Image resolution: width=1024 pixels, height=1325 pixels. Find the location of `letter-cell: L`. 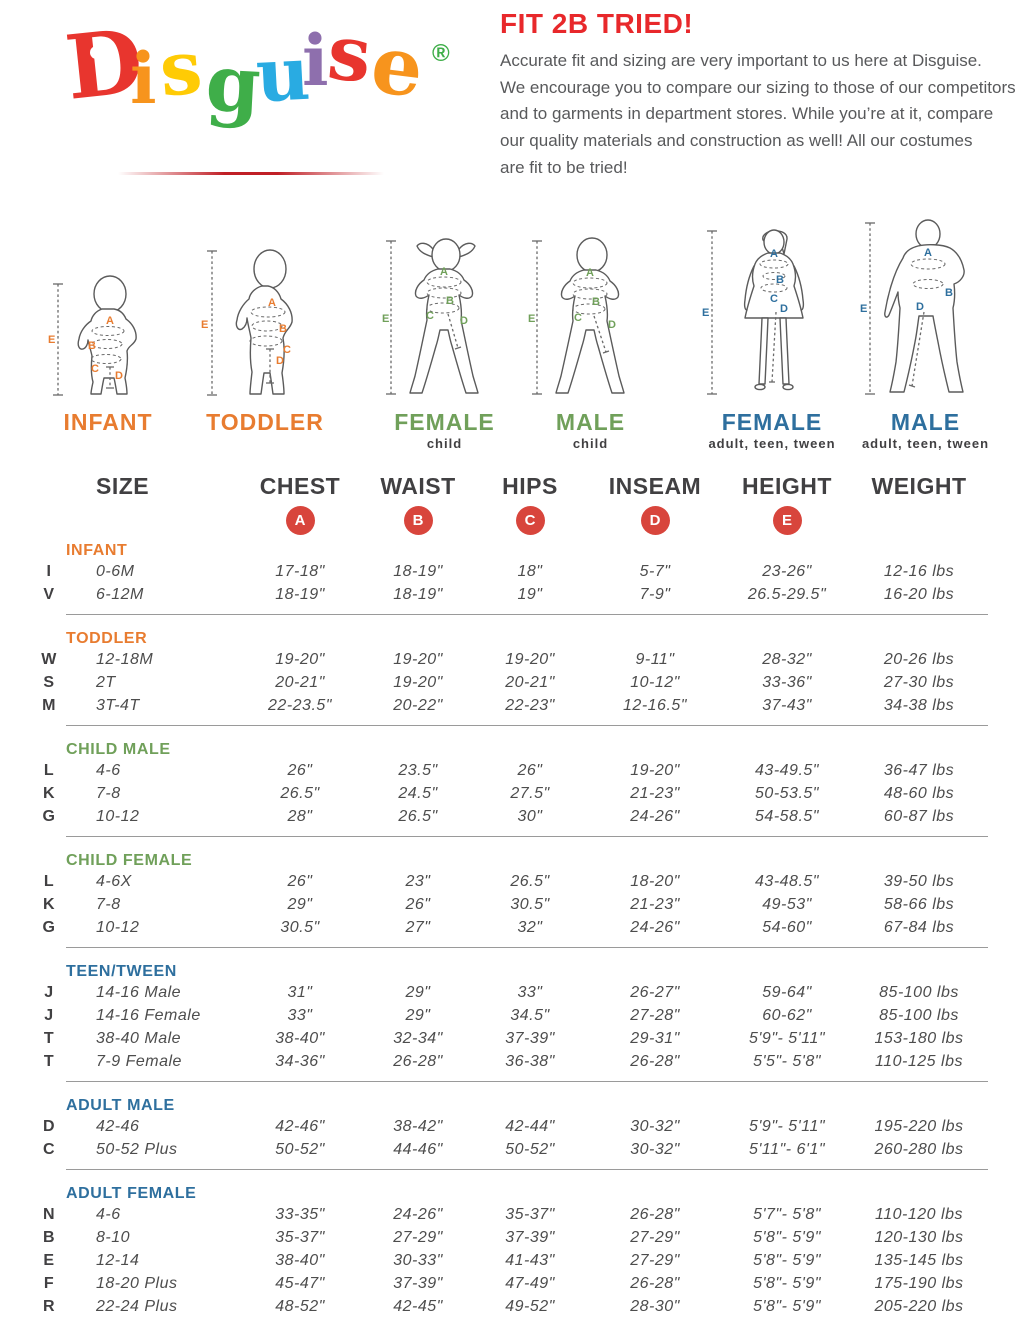

letter-cell: L is located at coordinates (49, 770).